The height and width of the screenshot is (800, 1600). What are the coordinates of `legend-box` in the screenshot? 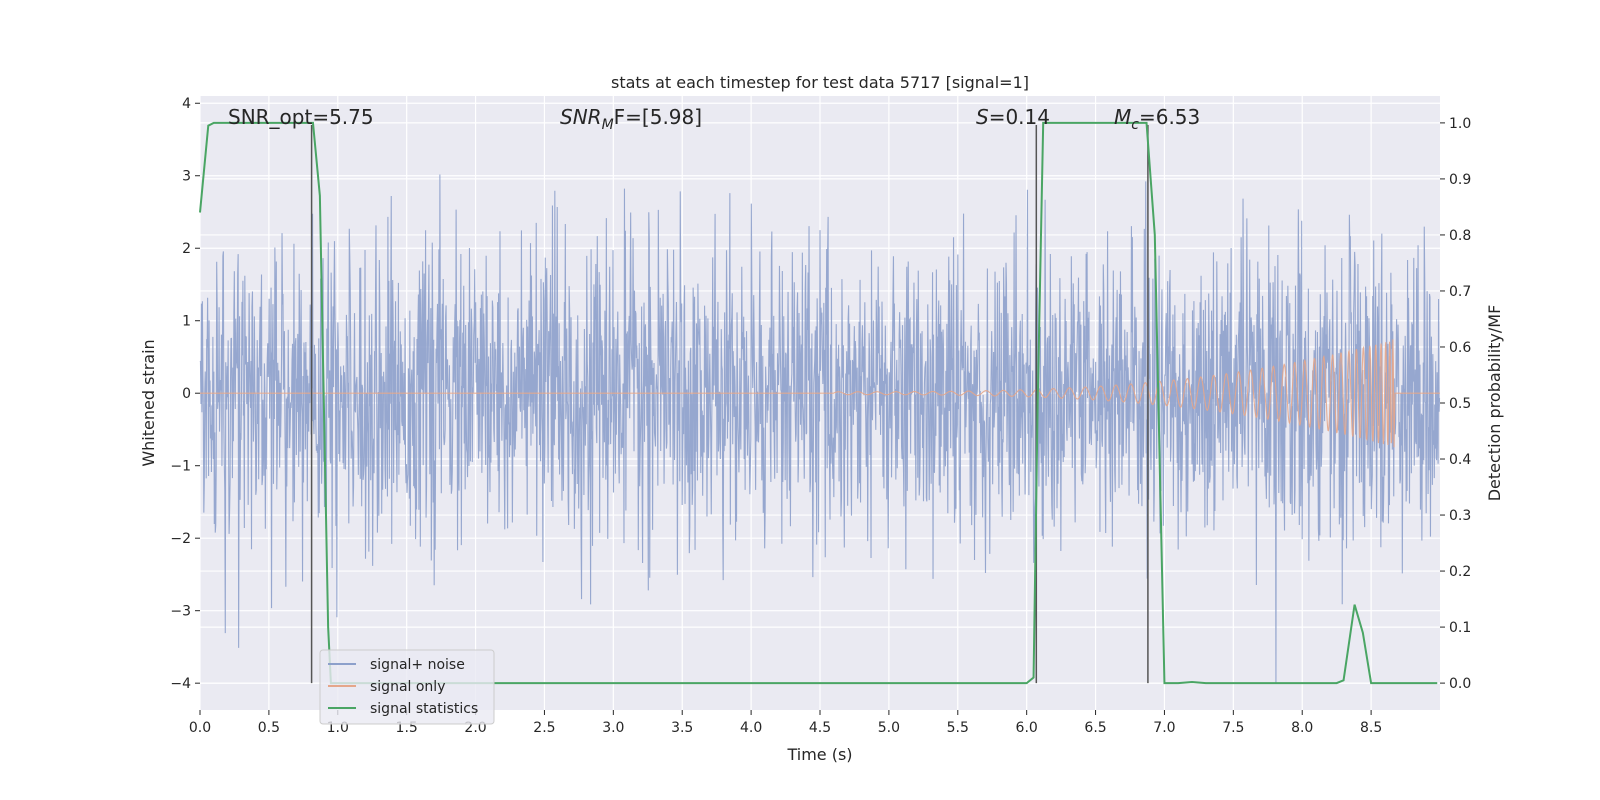 It's located at (407, 687).